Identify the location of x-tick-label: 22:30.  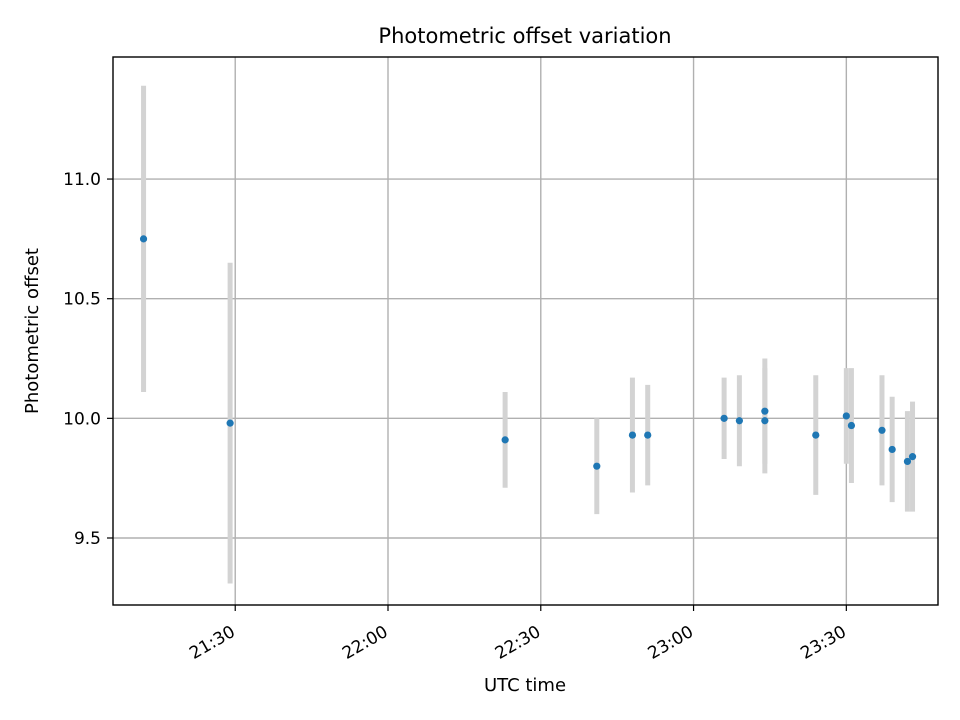
(518, 643).